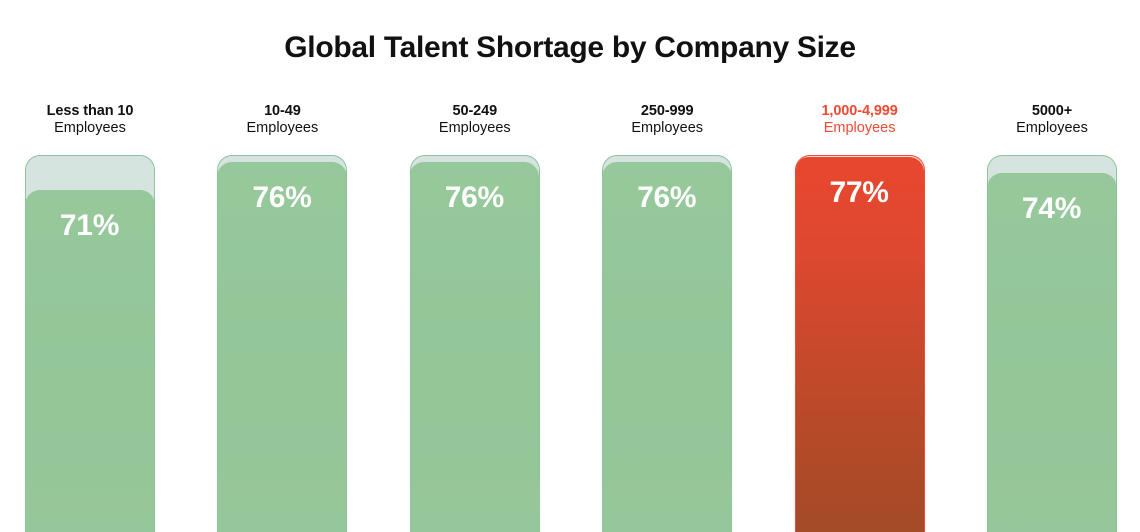  Describe the element at coordinates (282, 111) in the screenshot. I see `bar-category-range: 10-49` at that location.